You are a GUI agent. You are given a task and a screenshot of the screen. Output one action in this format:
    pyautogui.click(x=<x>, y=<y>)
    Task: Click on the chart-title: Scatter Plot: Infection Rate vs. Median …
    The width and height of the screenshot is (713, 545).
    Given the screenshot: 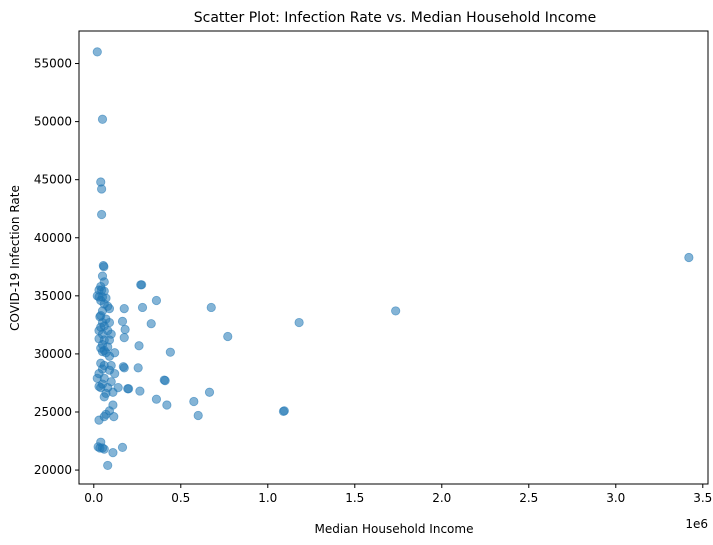 What is the action you would take?
    pyautogui.click(x=395, y=18)
    